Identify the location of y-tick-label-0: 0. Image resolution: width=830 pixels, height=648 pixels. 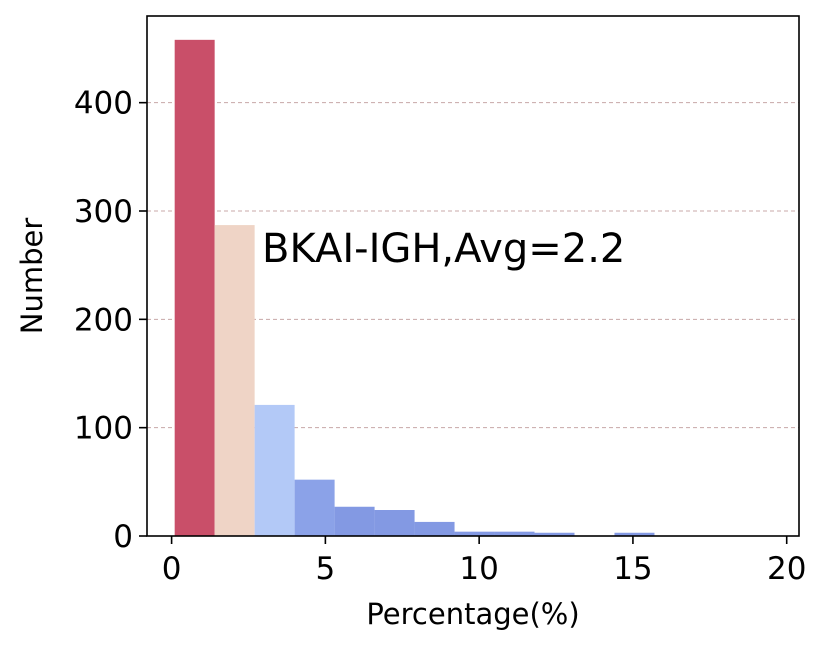
(123, 537).